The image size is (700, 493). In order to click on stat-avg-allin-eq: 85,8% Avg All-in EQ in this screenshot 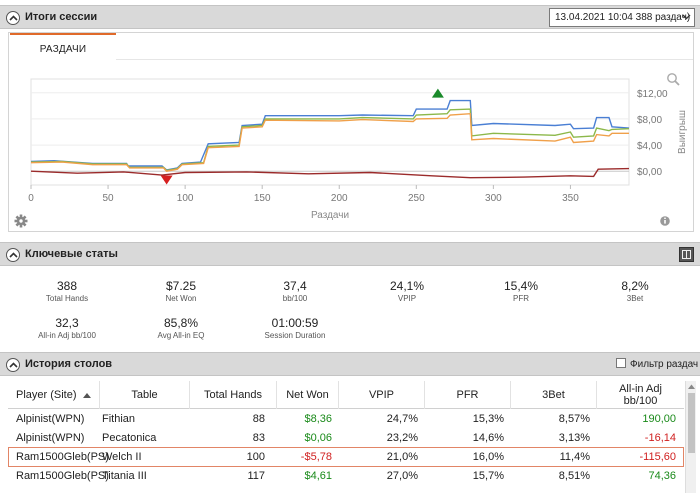, I will do `click(181, 328)`.